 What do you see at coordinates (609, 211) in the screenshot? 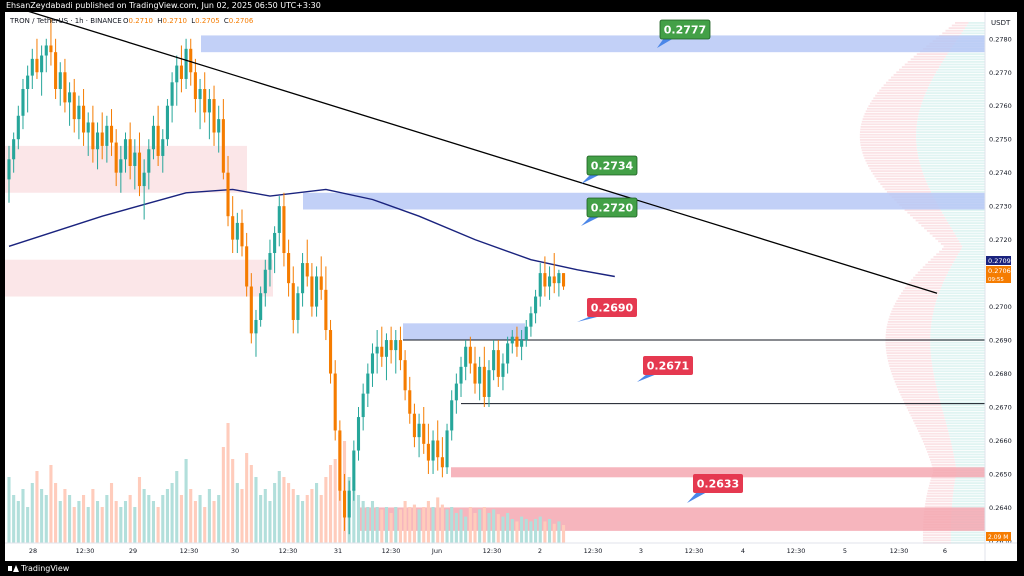
I see `level-label-0-2720: 0.2720` at bounding box center [609, 211].